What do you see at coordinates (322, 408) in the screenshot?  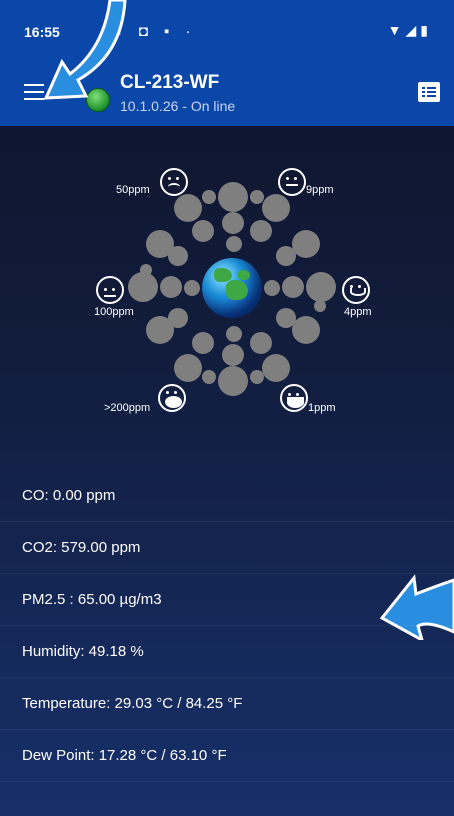 I see `label-1ppm: 1ppm` at bounding box center [322, 408].